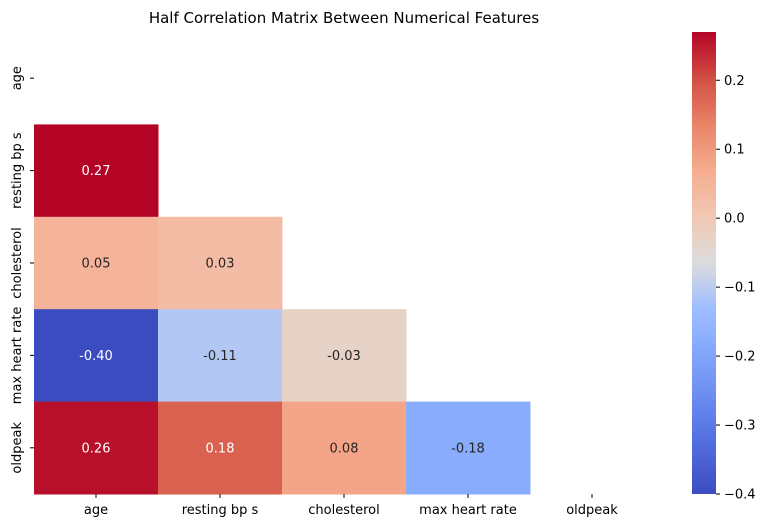  What do you see at coordinates (220, 510) in the screenshot?
I see `x-tick-label: resting bp s` at bounding box center [220, 510].